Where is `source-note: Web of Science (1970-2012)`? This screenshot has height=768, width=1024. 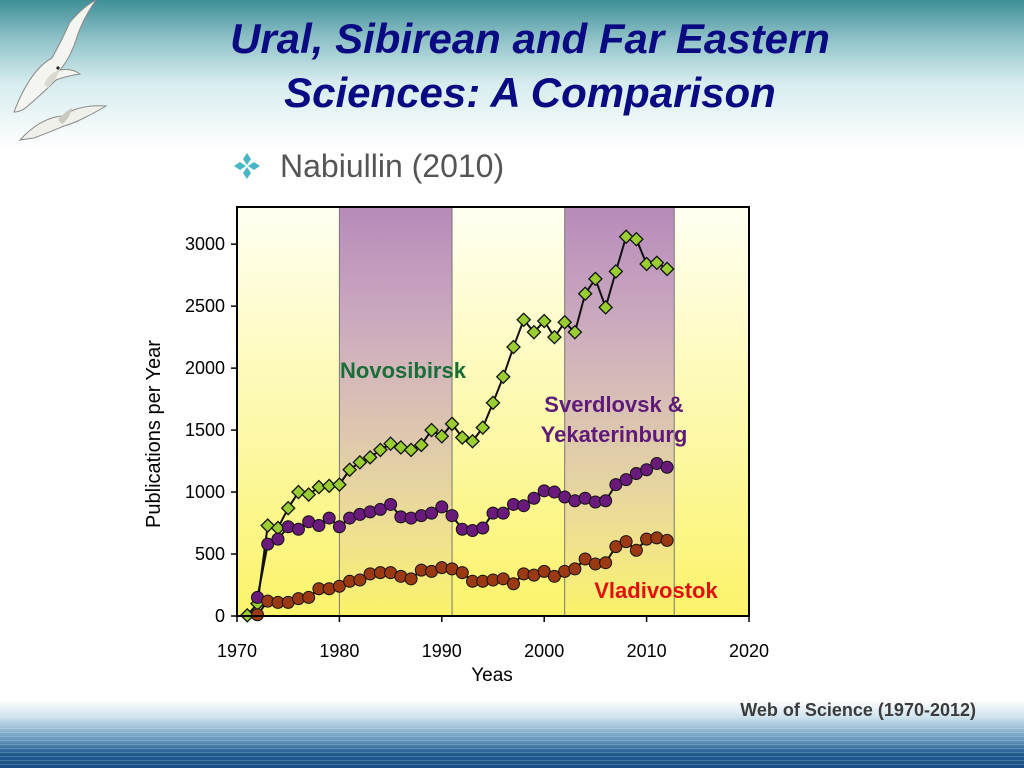 source-note: Web of Science (1970-2012) is located at coordinates (858, 710).